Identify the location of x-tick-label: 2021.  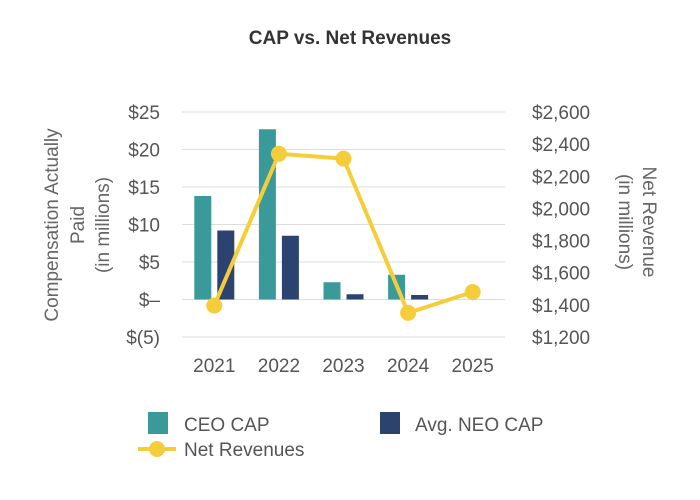
(214, 366).